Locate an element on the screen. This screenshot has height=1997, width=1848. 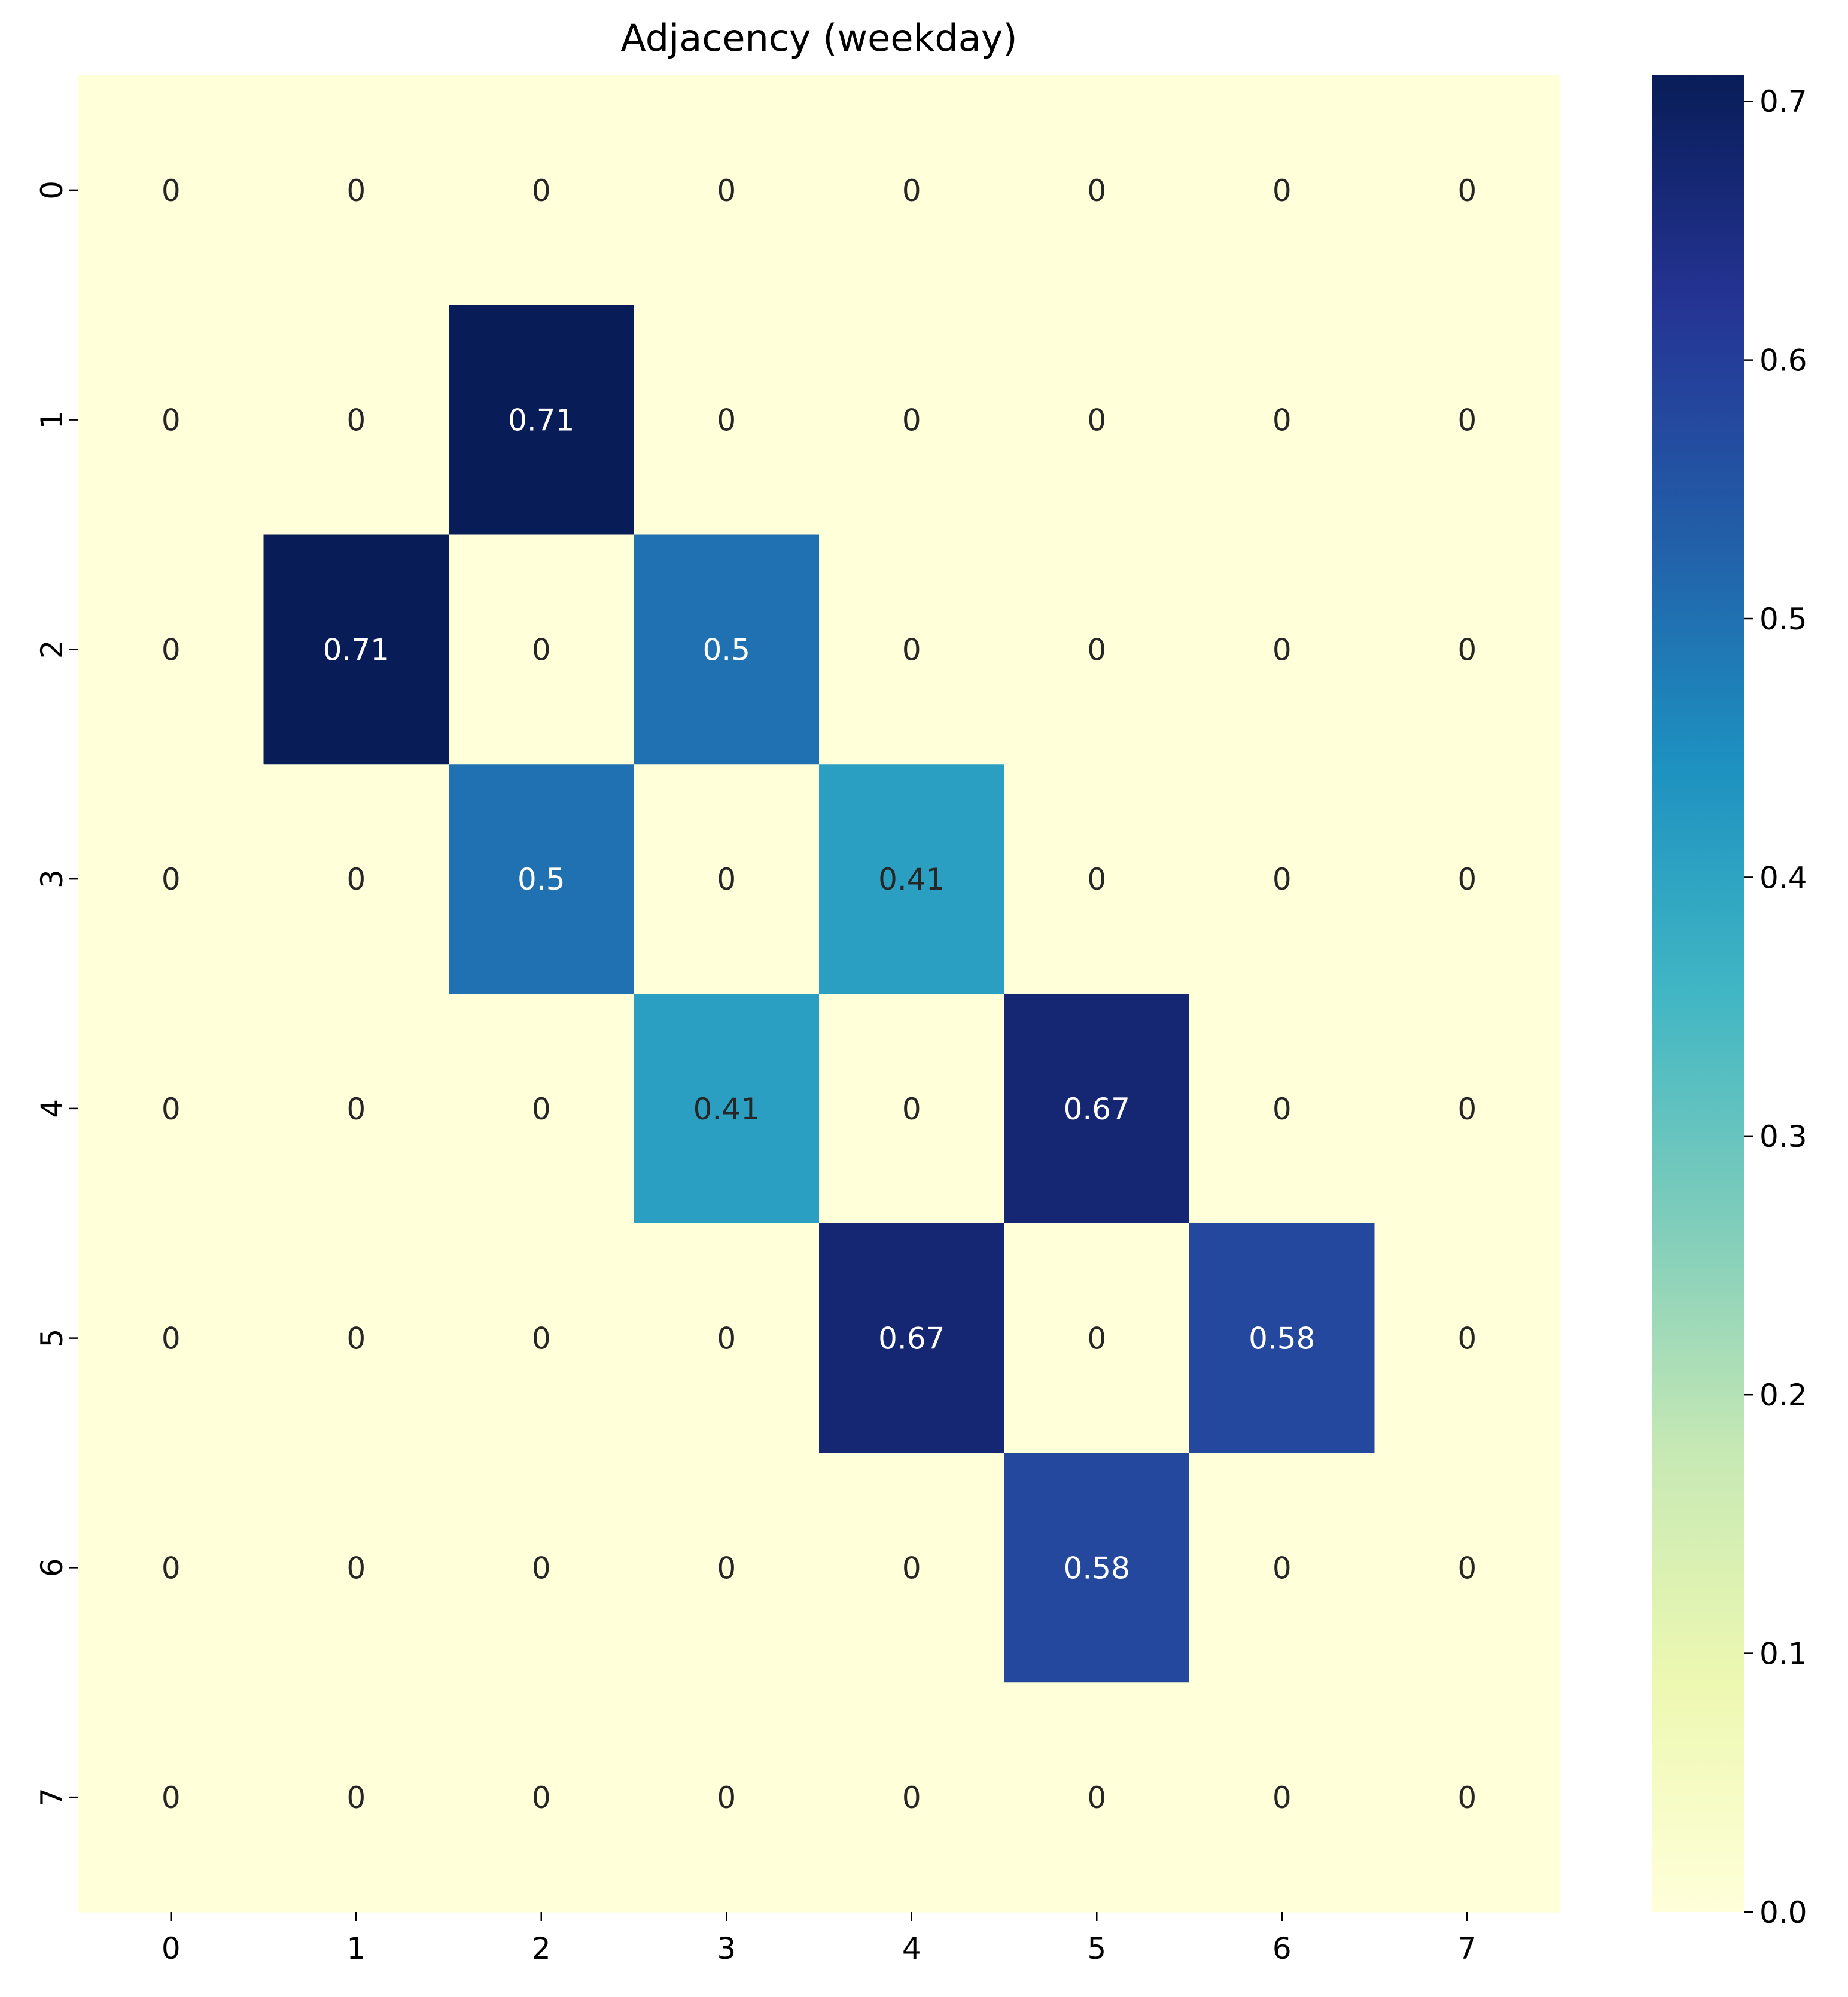
cell-label: 0.41 is located at coordinates (726, 1109).